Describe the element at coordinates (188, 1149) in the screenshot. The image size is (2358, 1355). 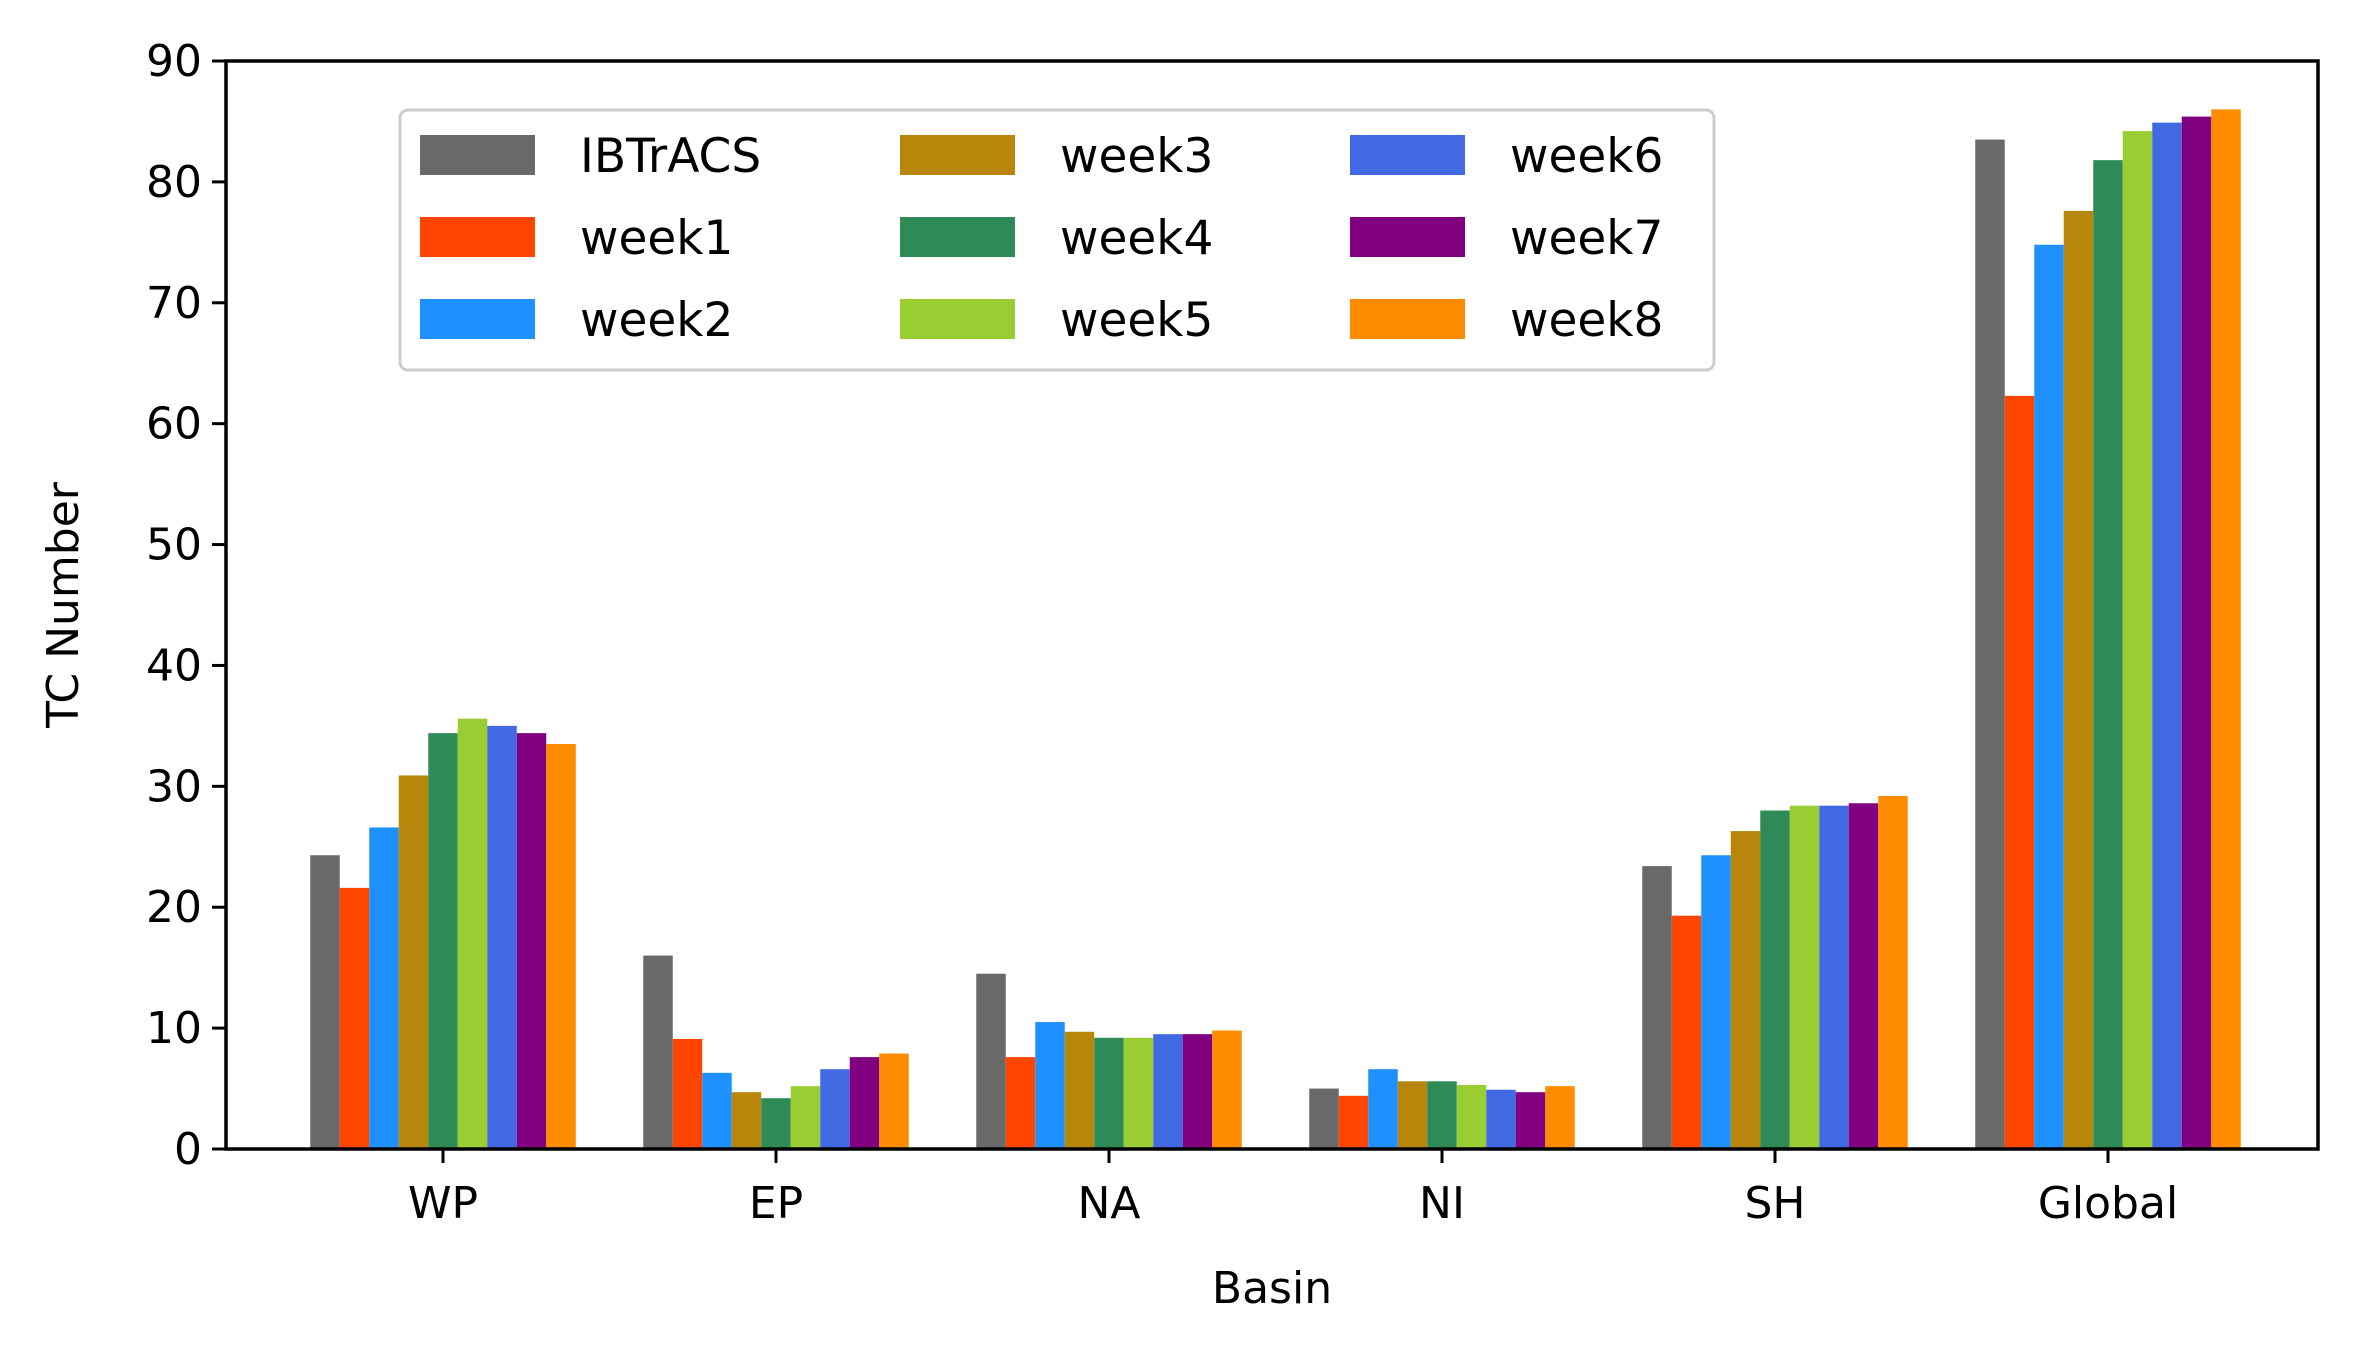
I see `y-tick-label: 0` at that location.